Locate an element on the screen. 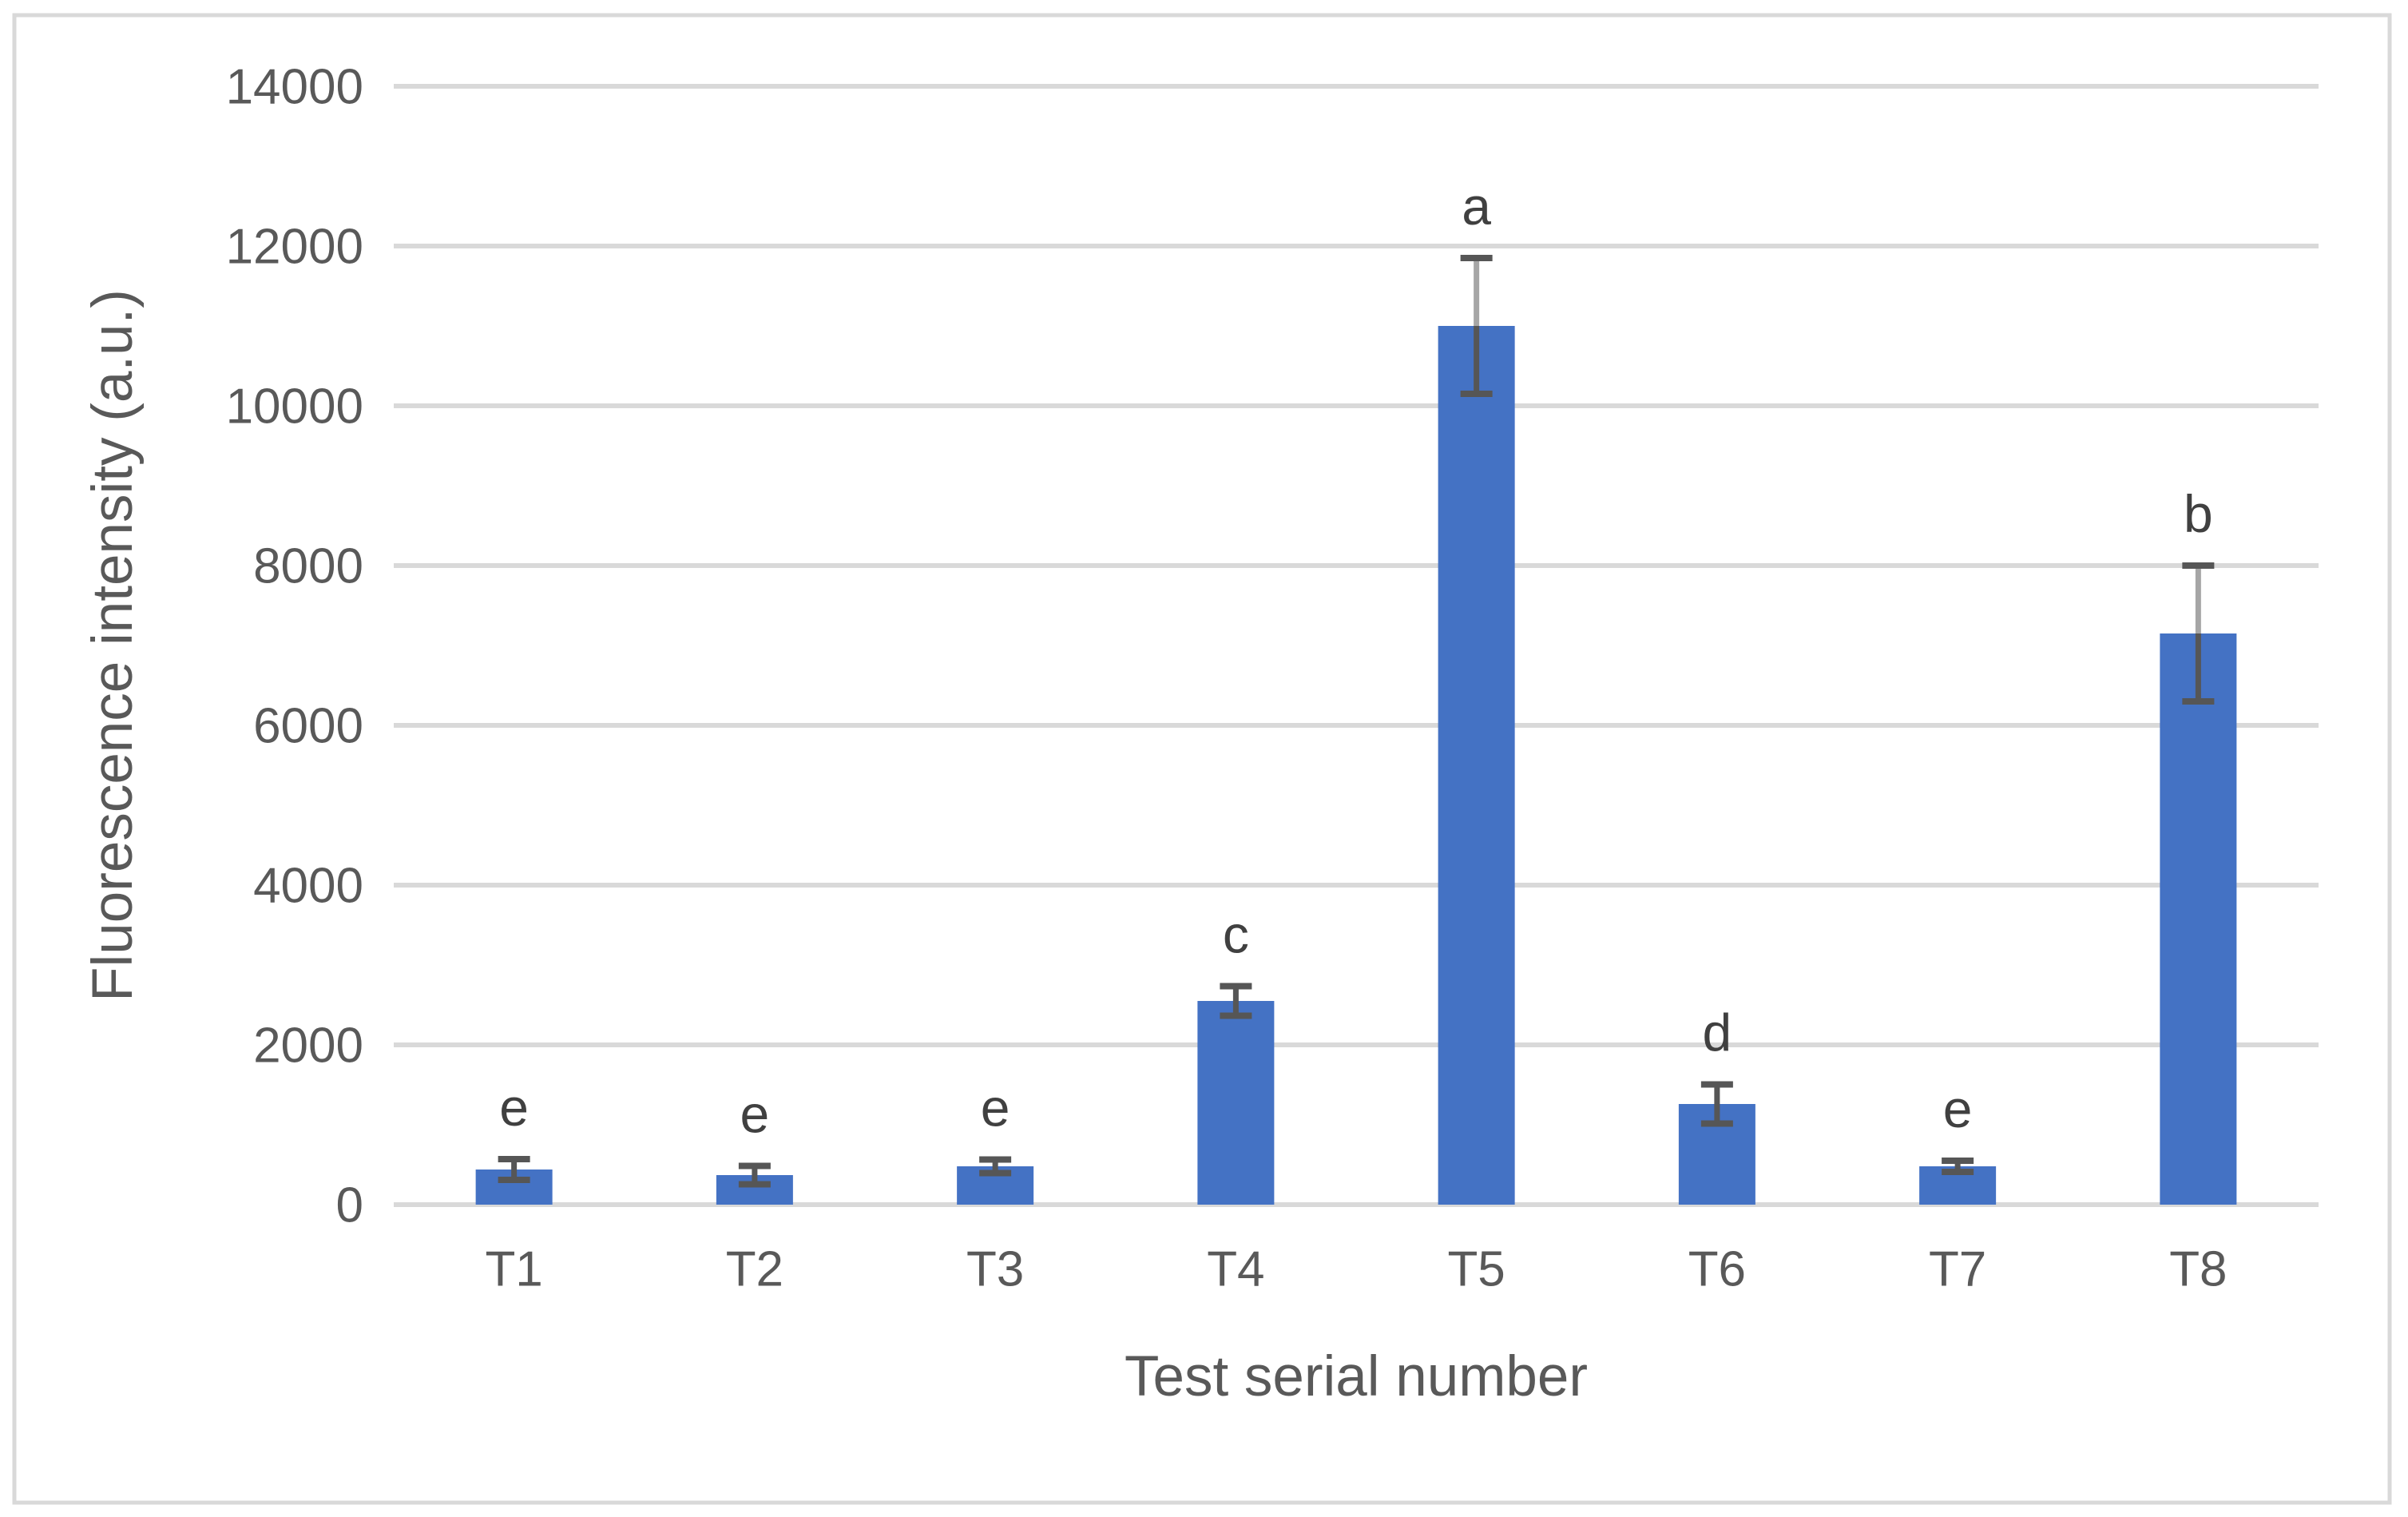 The width and height of the screenshot is (2408, 1517). error-cap-top-T4 is located at coordinates (1236, 986).